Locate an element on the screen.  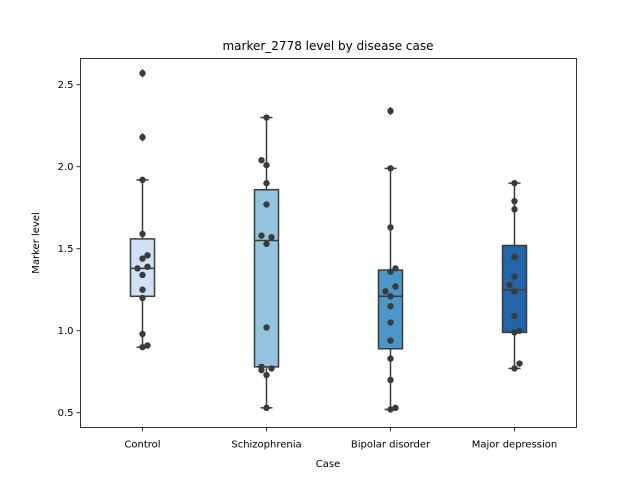
x-tick-label: Bipolar disorder is located at coordinates (391, 445).